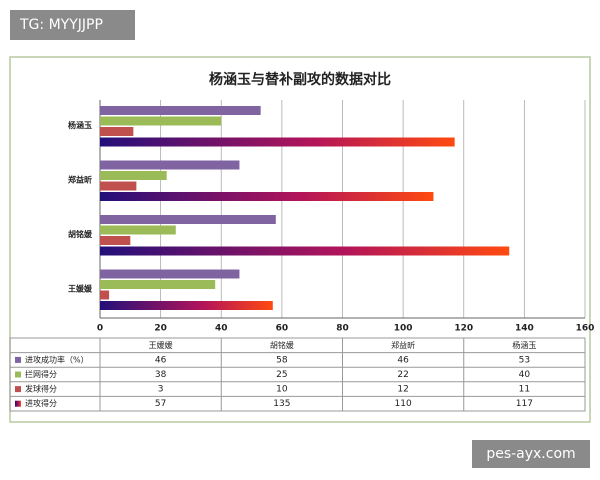 This screenshot has width=600, height=480. I want to click on y-tick-label: 郑益昕, so click(80, 179).